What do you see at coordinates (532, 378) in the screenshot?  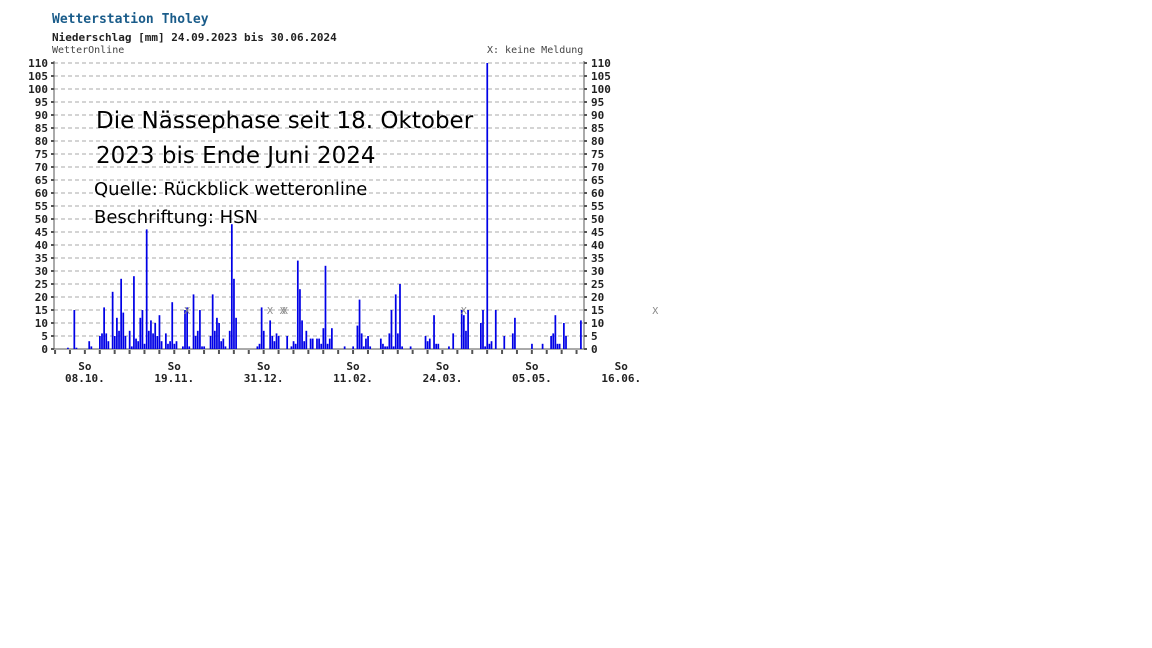 I see `x-tick-date: 05.05.` at bounding box center [532, 378].